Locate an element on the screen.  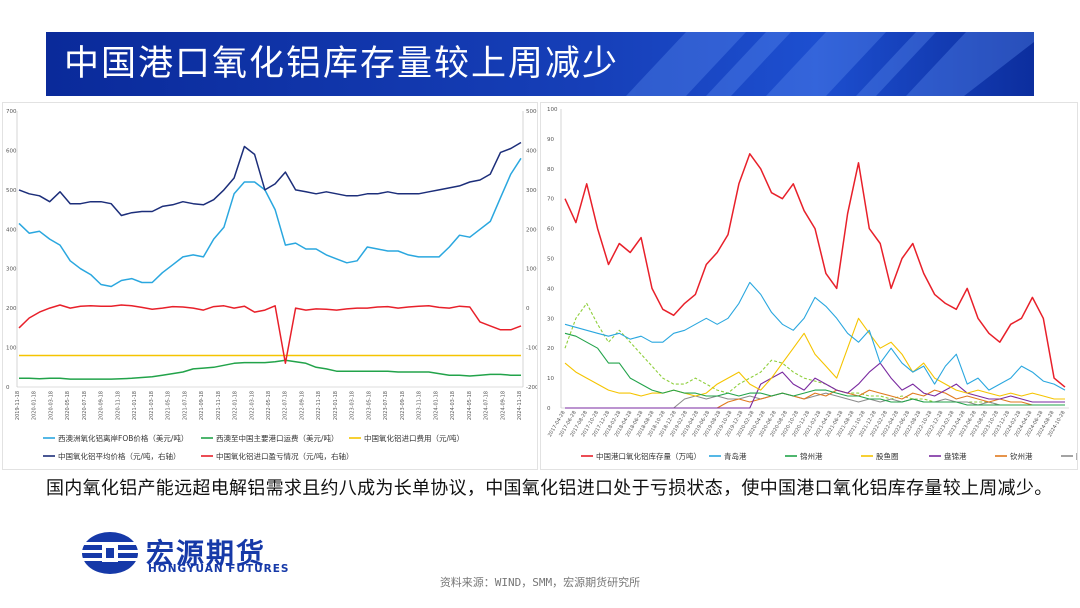
legend-label-4: 盘锦港 is located at coordinates (955, 456).